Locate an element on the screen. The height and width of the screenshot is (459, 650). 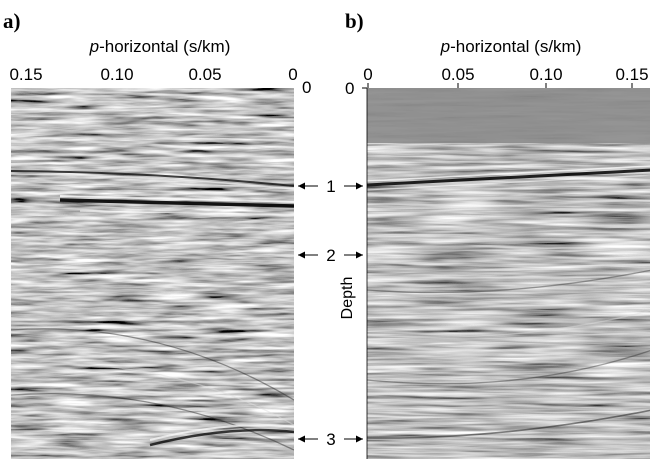
panel-a-tick-label: 0 is located at coordinates (292, 74).